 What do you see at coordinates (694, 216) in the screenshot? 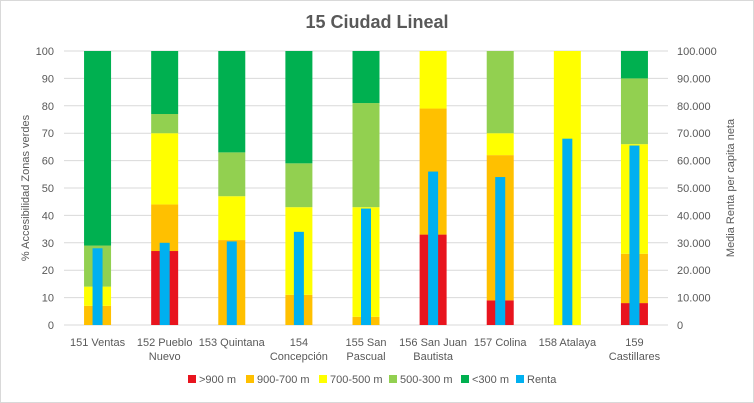
I see `y2-tick-label: 40.000` at bounding box center [694, 216].